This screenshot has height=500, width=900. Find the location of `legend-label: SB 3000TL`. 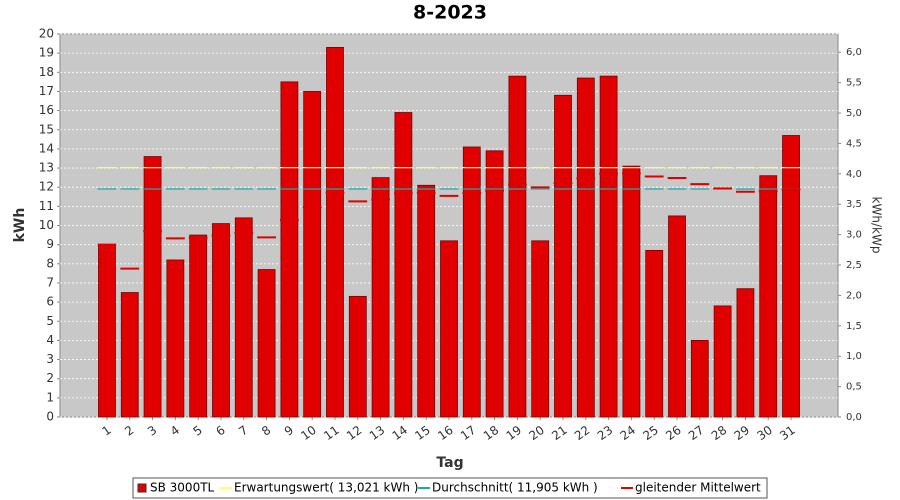

legend-label: SB 3000TL is located at coordinates (182, 488).